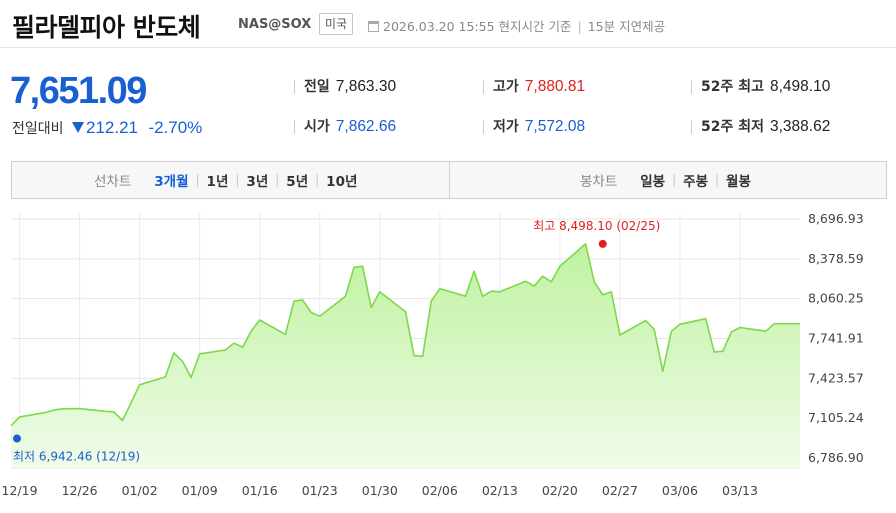 The image size is (896, 513). What do you see at coordinates (765, 86) in the screenshot?
I see `stat-52w-high: 52주 최고 8,498.10` at bounding box center [765, 86].